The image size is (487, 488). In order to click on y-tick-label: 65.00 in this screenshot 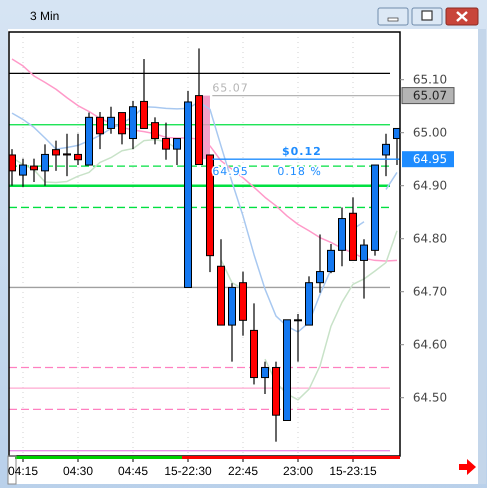, I will do `click(430, 133)`.